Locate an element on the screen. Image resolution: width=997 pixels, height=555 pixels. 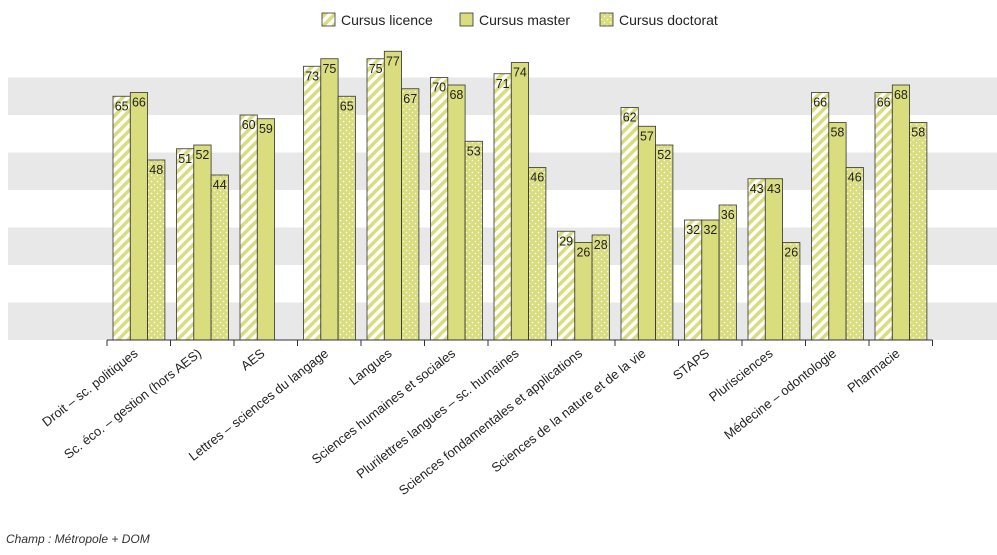
data-label: 51 is located at coordinates (185, 159).